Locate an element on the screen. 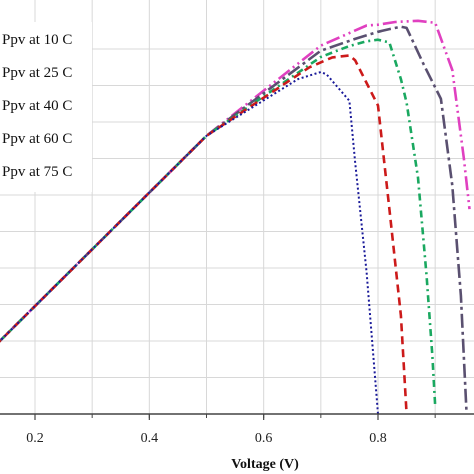  legend-entry-3: Ppv at 40 C is located at coordinates (37, 106).